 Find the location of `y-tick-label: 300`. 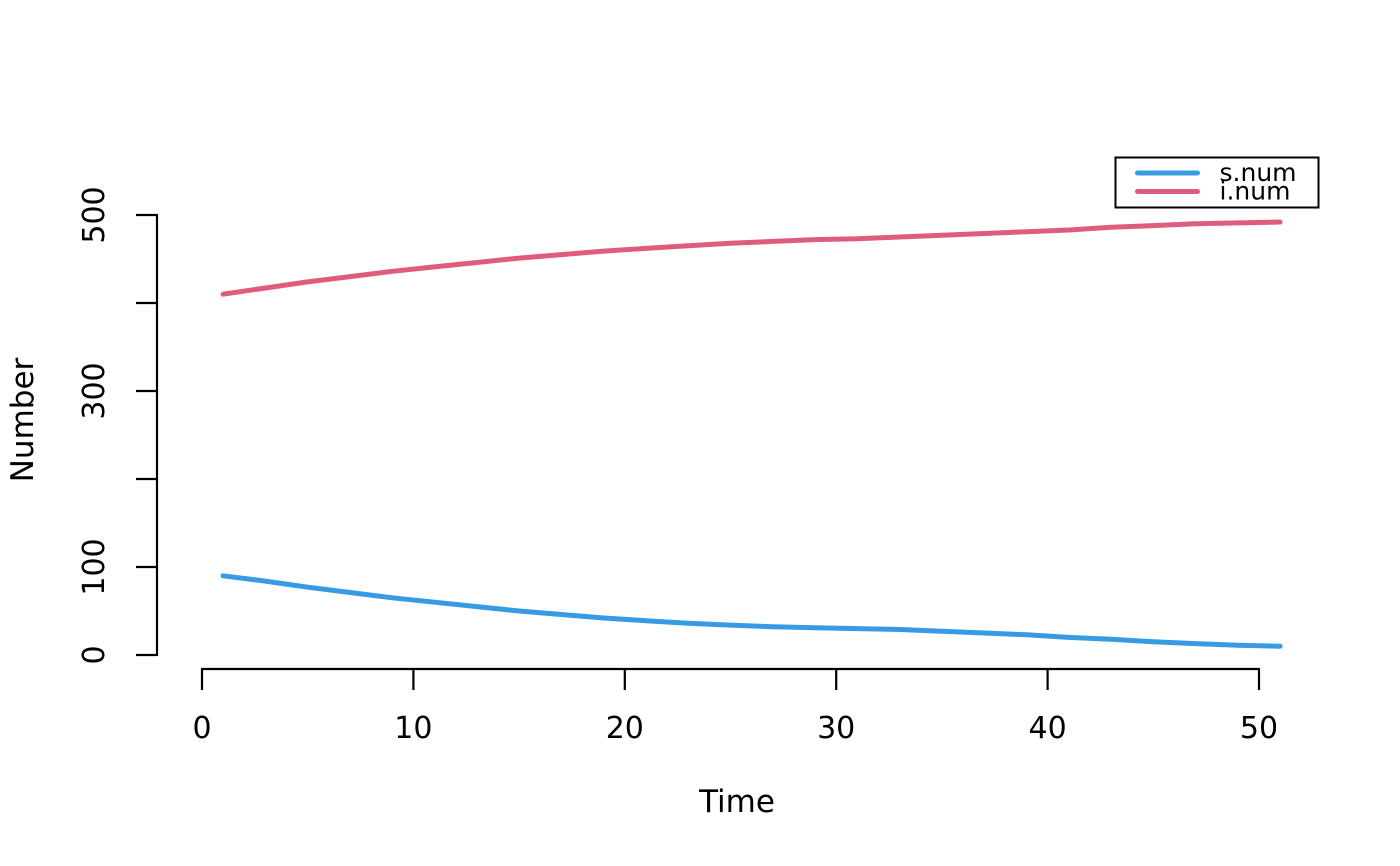

y-tick-label: 300 is located at coordinates (94, 390).